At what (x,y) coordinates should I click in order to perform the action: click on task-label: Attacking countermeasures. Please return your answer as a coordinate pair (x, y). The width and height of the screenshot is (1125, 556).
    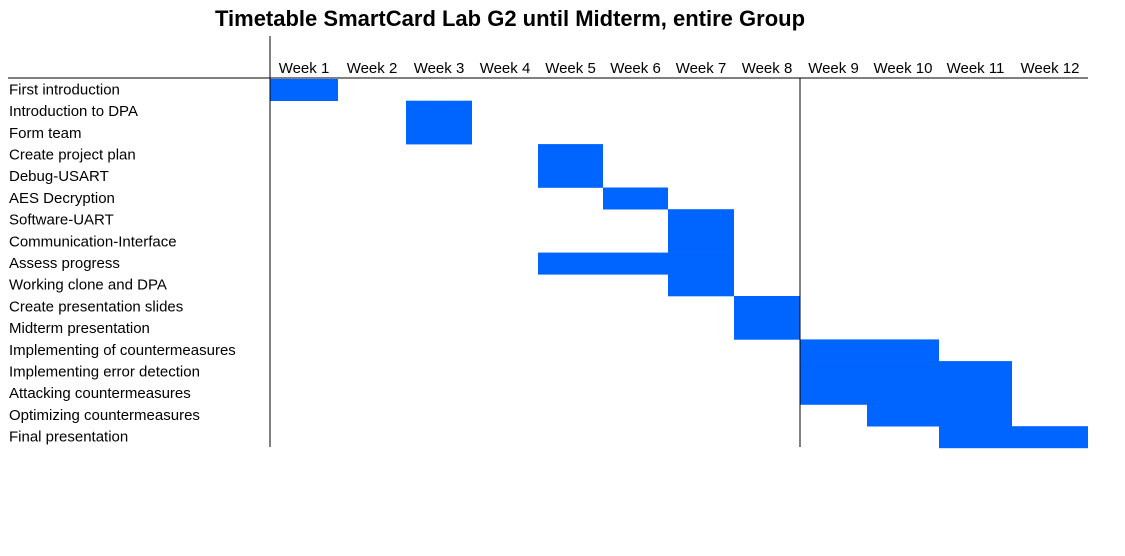
    Looking at the image, I should click on (100, 393).